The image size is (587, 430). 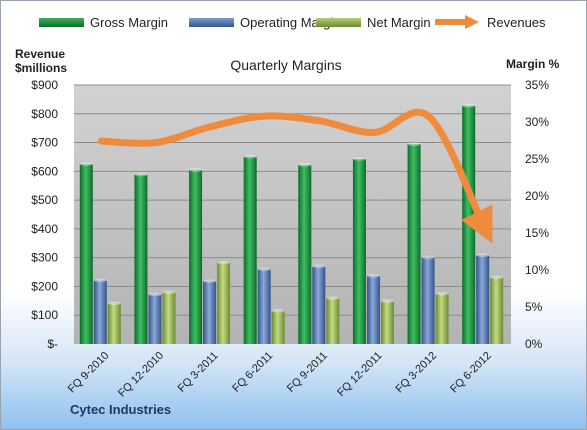 I want to click on left-tick-label: $400, so click(x=44, y=229).